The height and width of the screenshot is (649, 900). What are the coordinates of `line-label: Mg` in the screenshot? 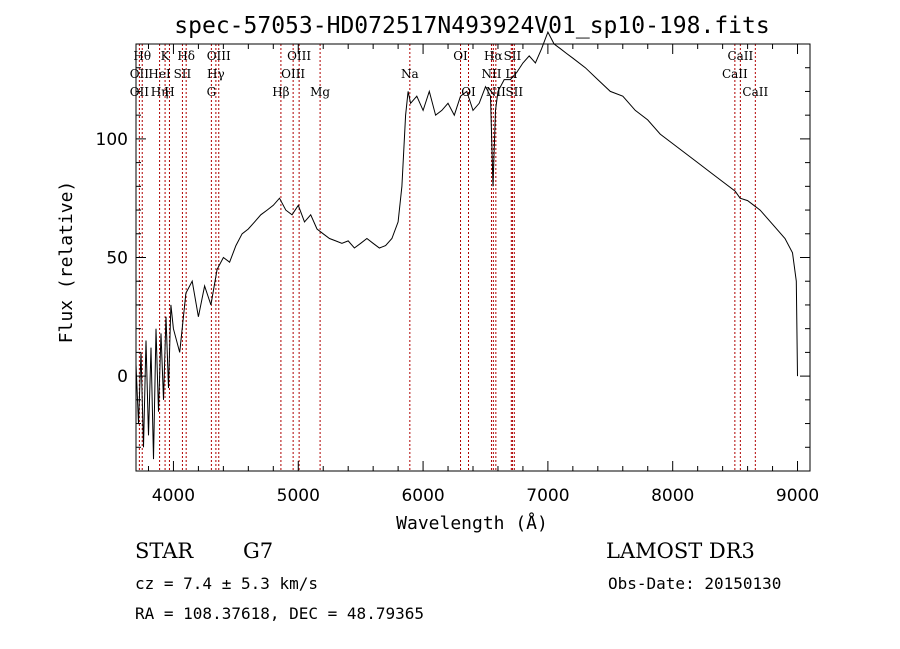 It's located at (320, 92).